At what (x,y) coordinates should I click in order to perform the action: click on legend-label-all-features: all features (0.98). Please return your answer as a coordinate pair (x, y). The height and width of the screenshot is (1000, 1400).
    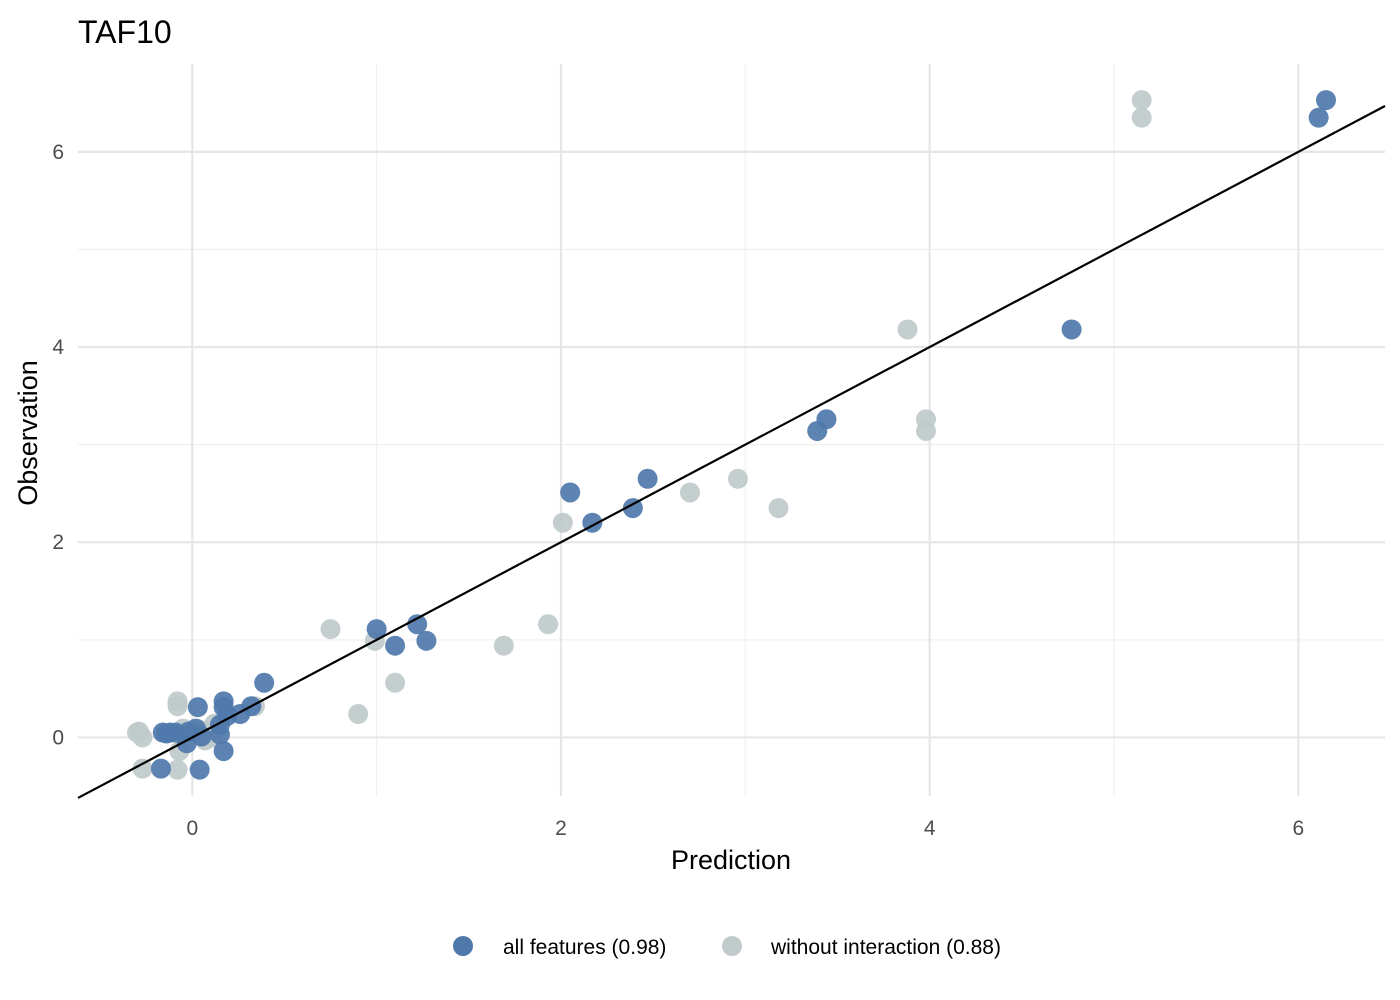
    Looking at the image, I should click on (584, 947).